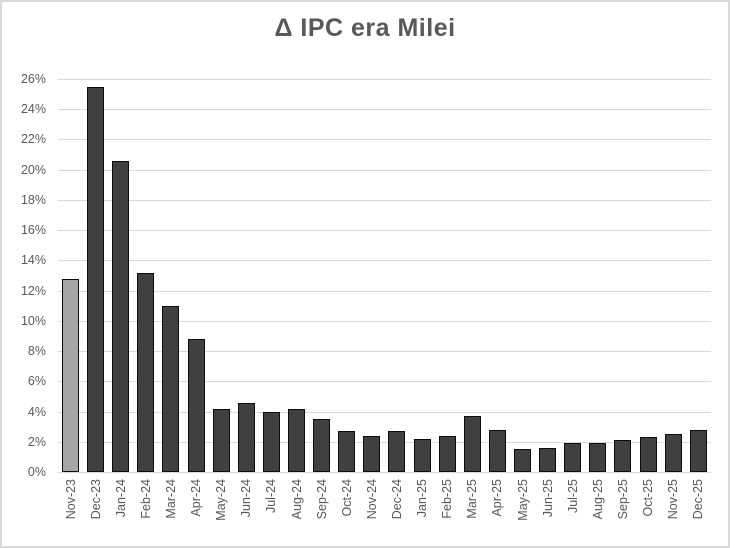 Image resolution: width=730 pixels, height=548 pixels. What do you see at coordinates (472, 512) in the screenshot?
I see `x-label-slot: Mar-25` at bounding box center [472, 512].